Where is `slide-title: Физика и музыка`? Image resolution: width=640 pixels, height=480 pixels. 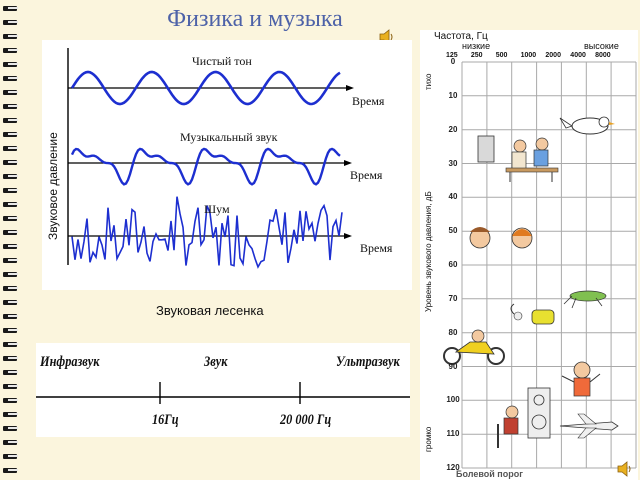
slide-title: Физика и музыка is located at coordinates (255, 19).